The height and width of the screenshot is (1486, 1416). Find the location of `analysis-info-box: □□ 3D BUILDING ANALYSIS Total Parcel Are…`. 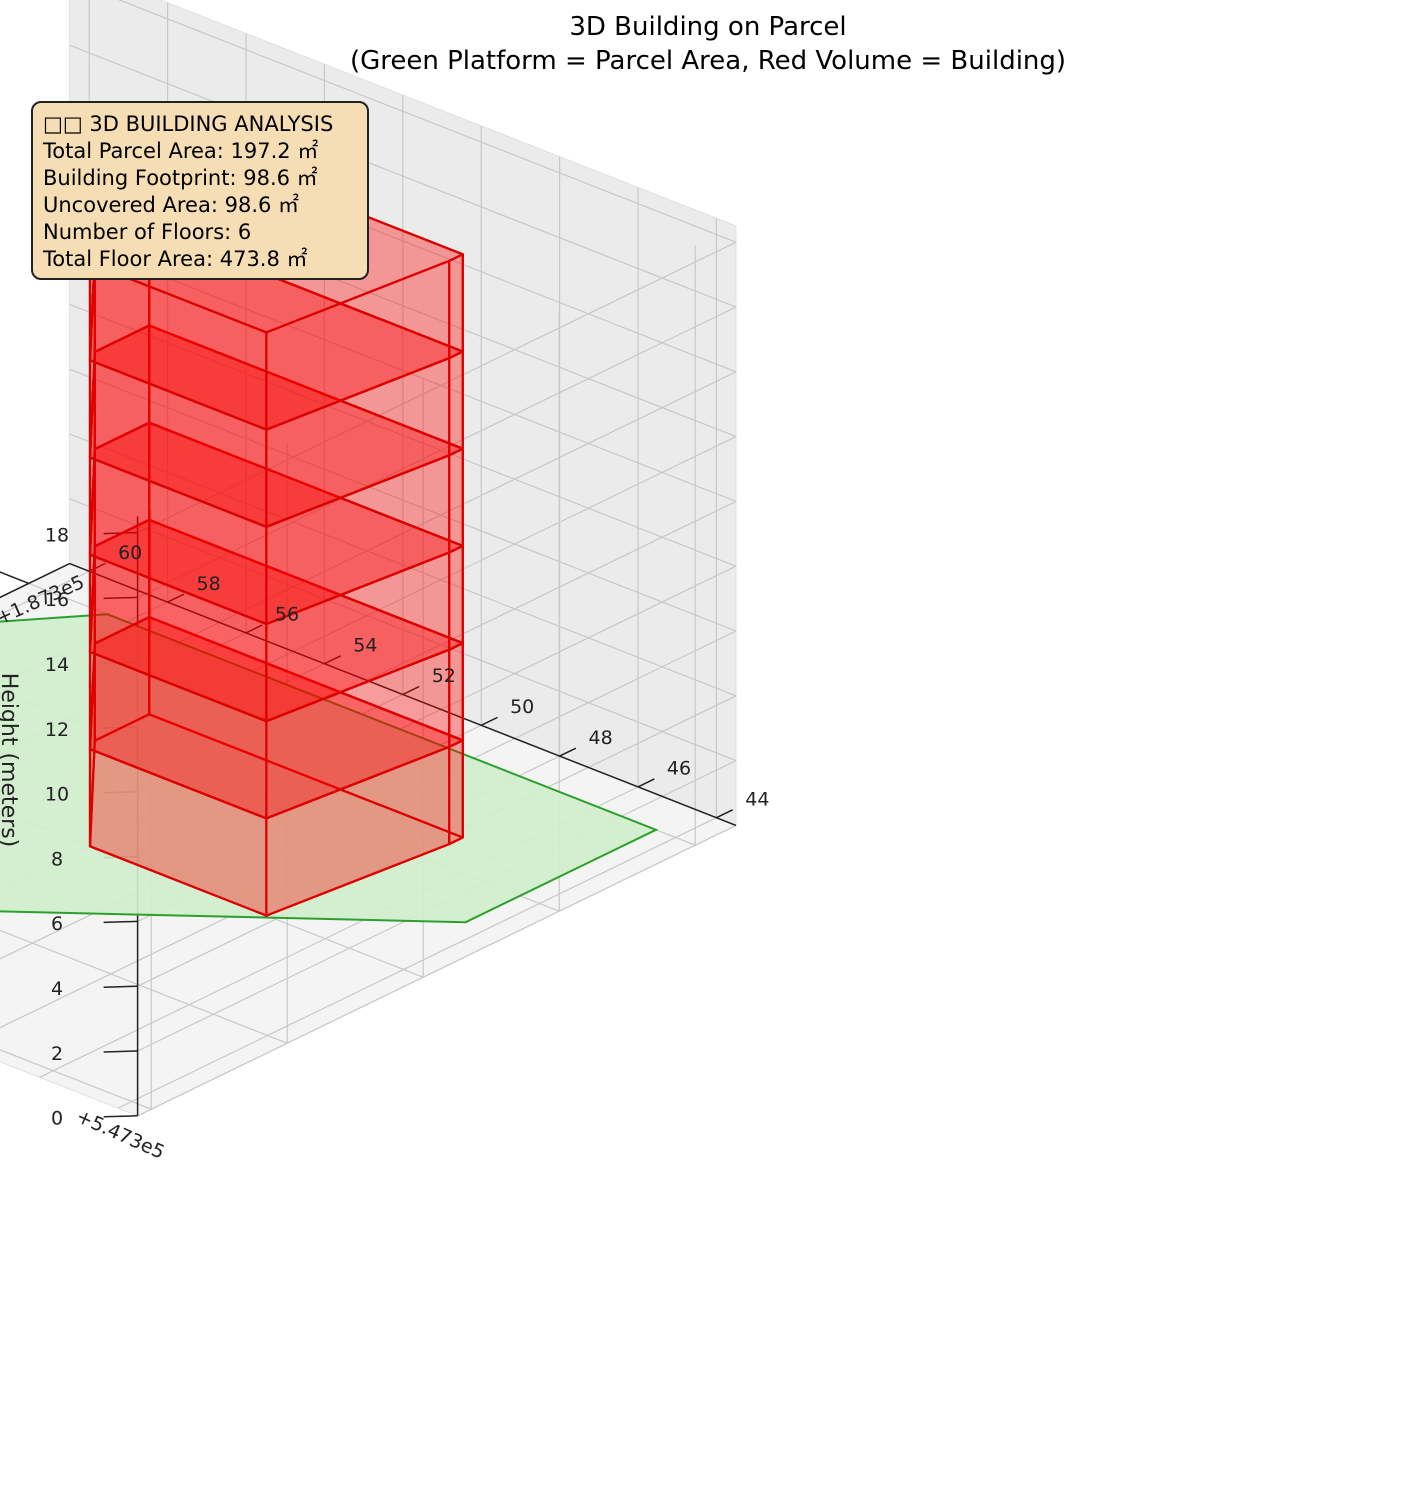

analysis-info-box: □□ 3D BUILDING ANALYSIS Total Parcel Are… is located at coordinates (200, 190).